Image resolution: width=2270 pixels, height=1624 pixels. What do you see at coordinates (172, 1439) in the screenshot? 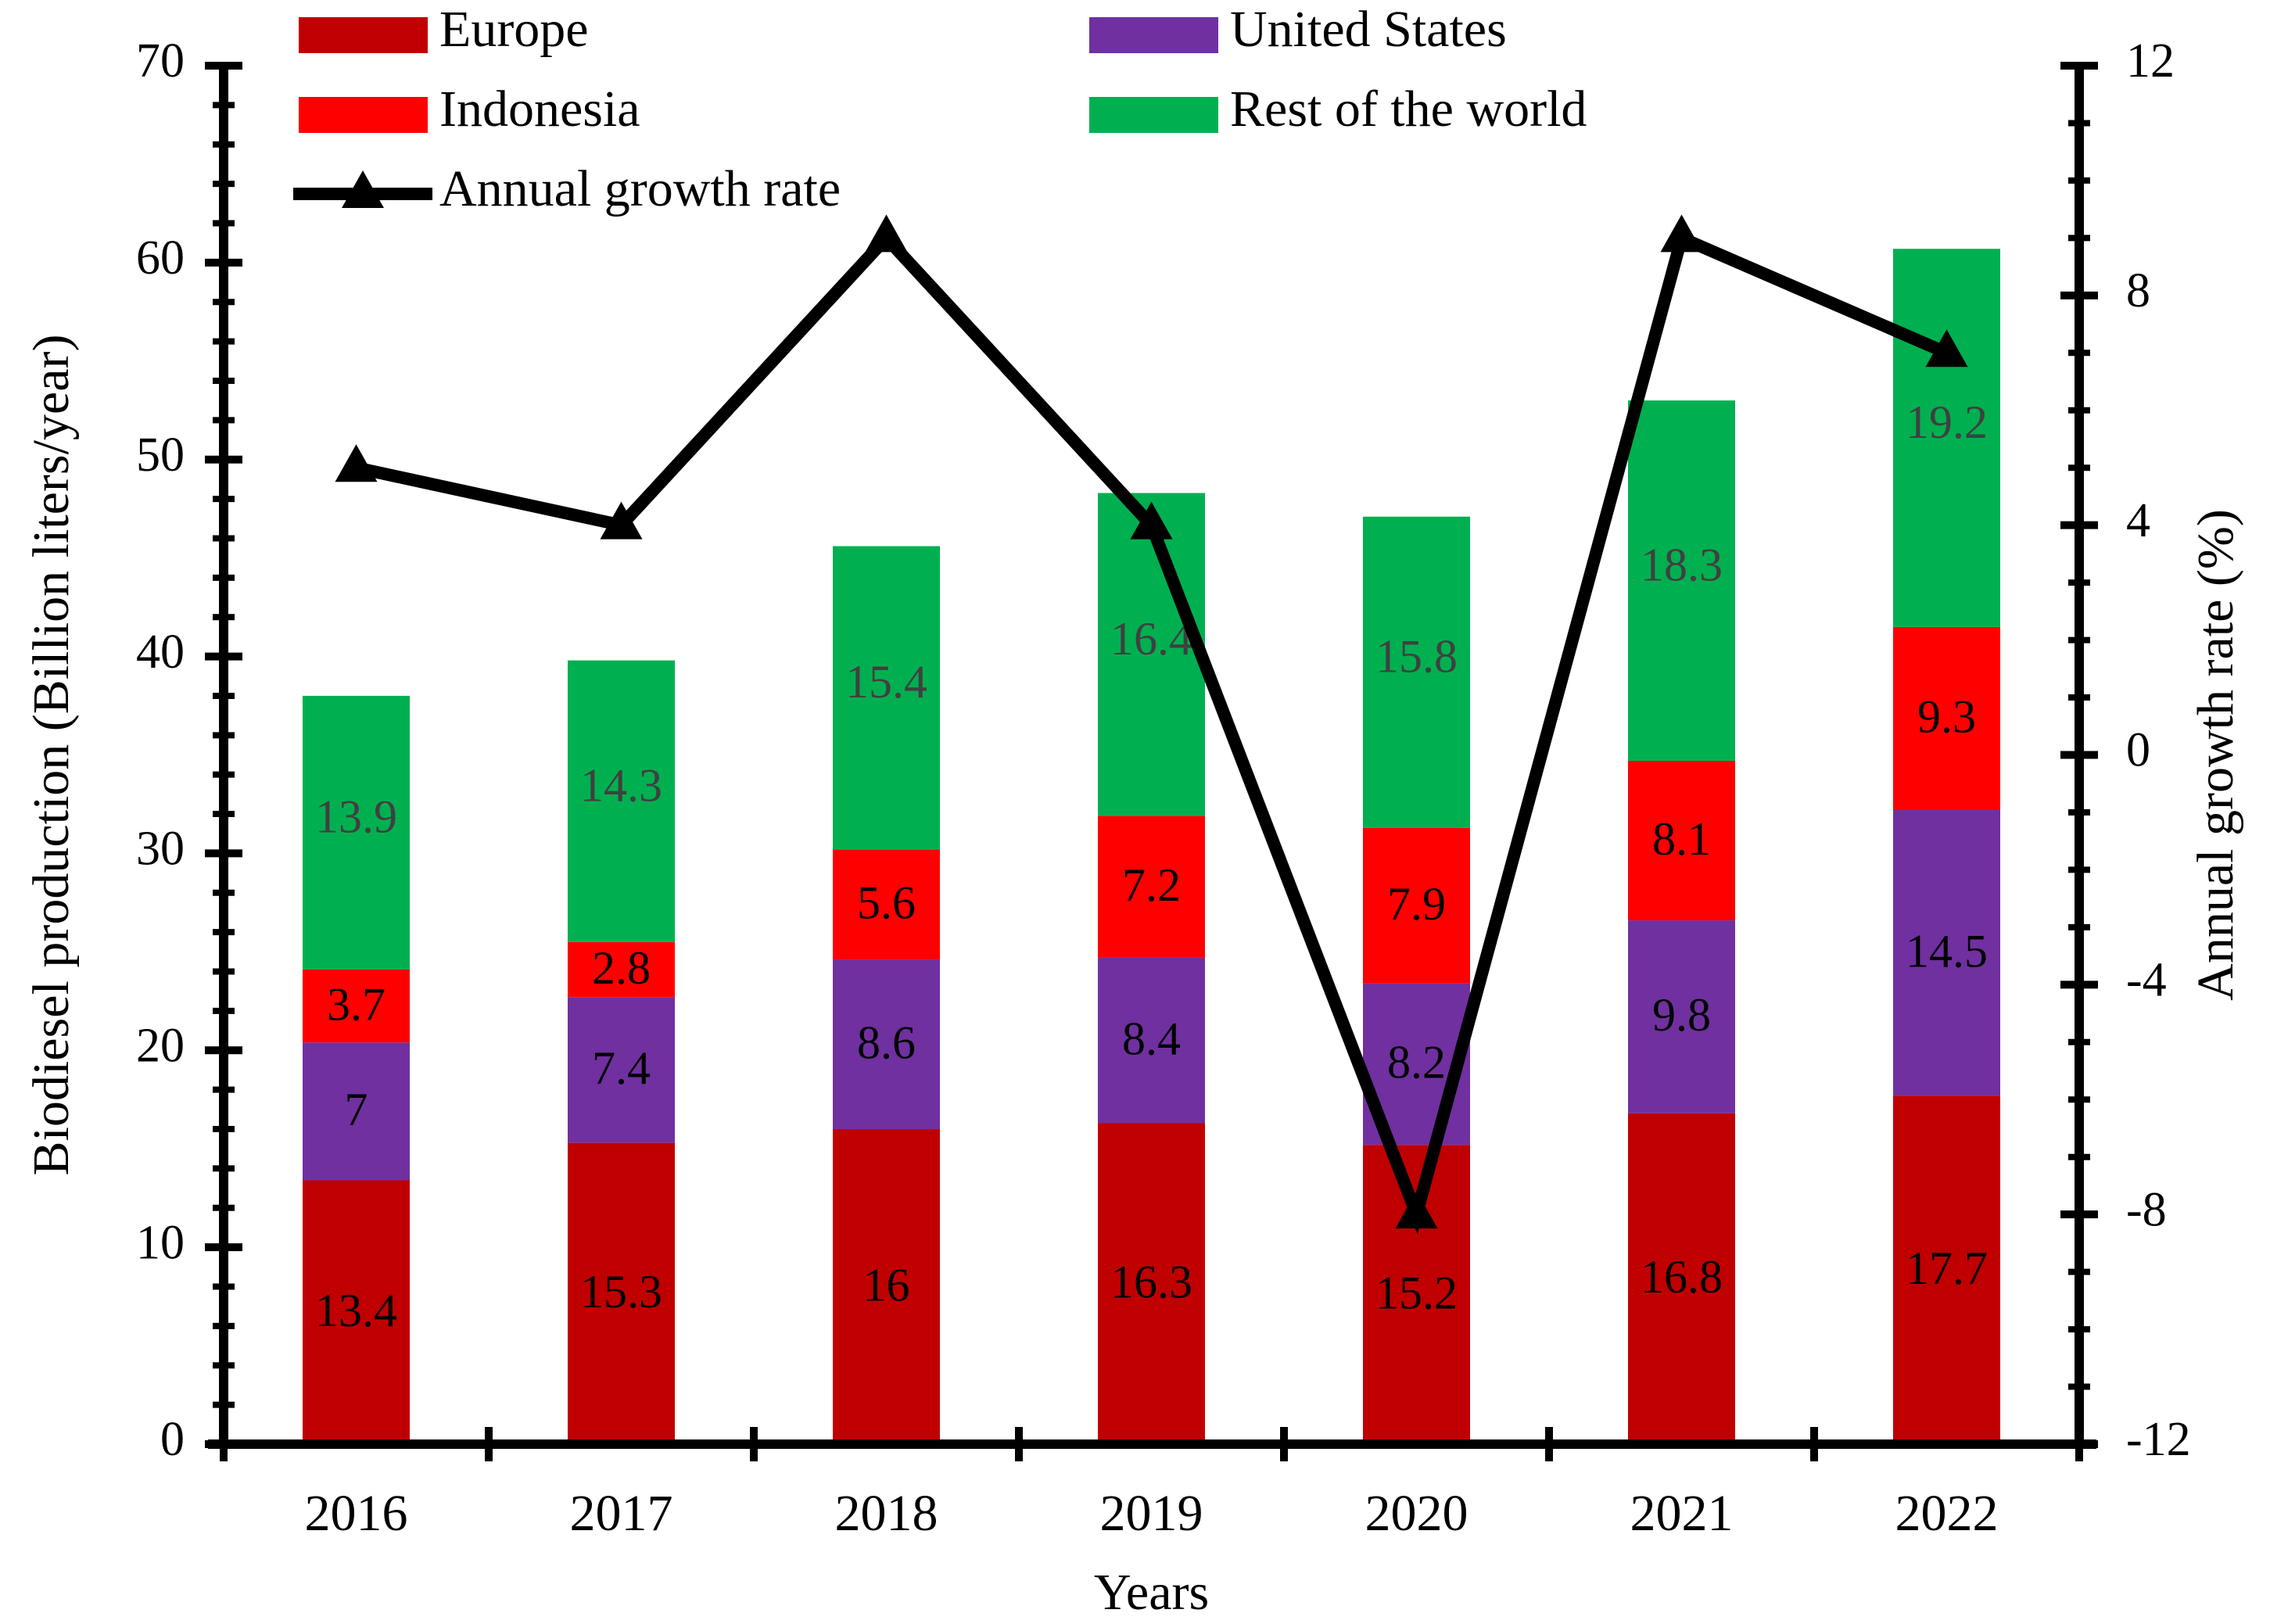
I see `left-tick-label: 0` at bounding box center [172, 1439].